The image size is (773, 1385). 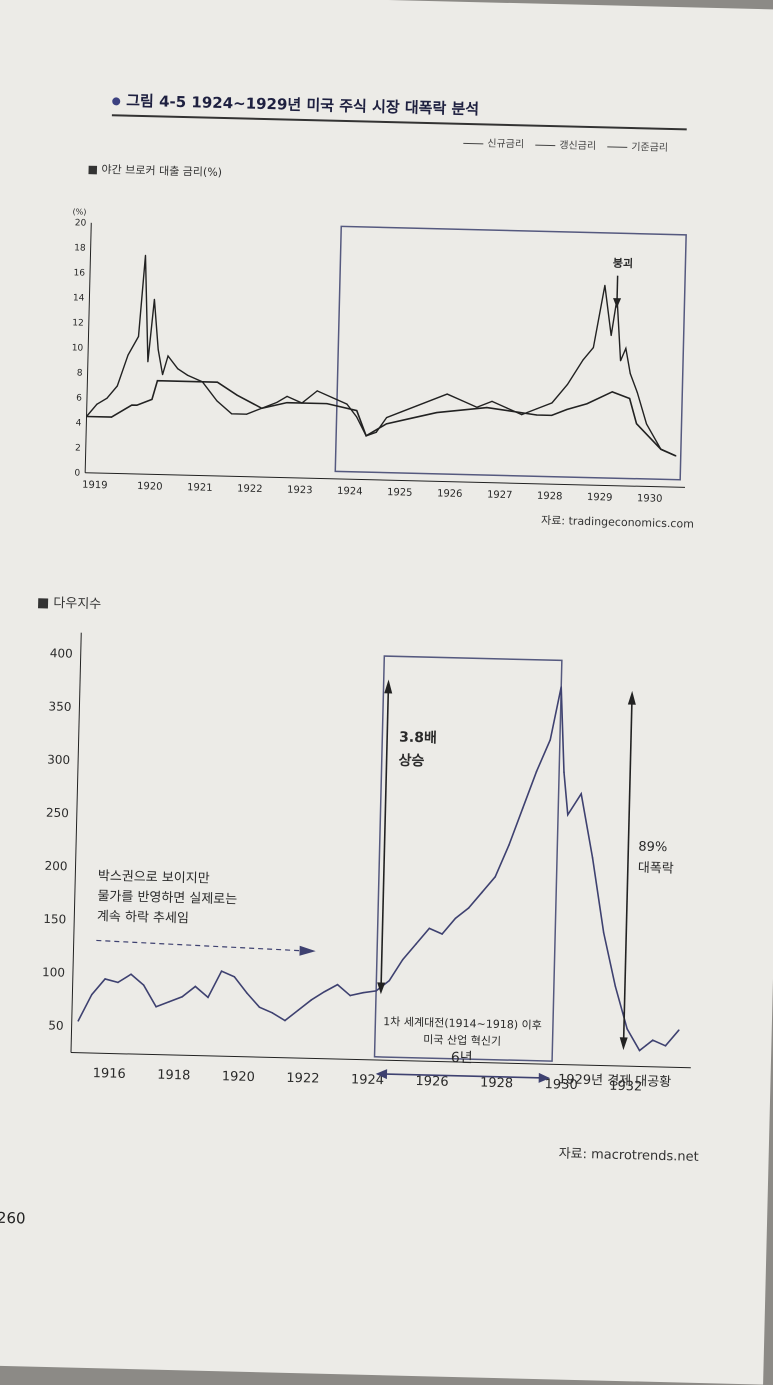 What do you see at coordinates (57, 813) in the screenshot?
I see `y-tick-label: 250` at bounding box center [57, 813].